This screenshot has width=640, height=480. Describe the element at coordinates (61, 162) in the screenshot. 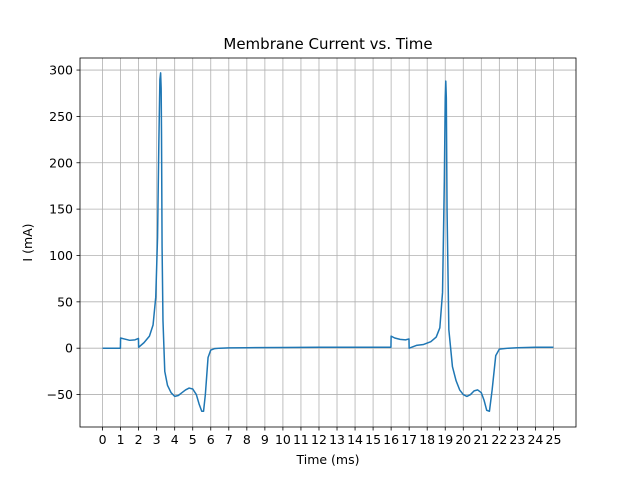

I see `y-tick-label: 200` at that location.